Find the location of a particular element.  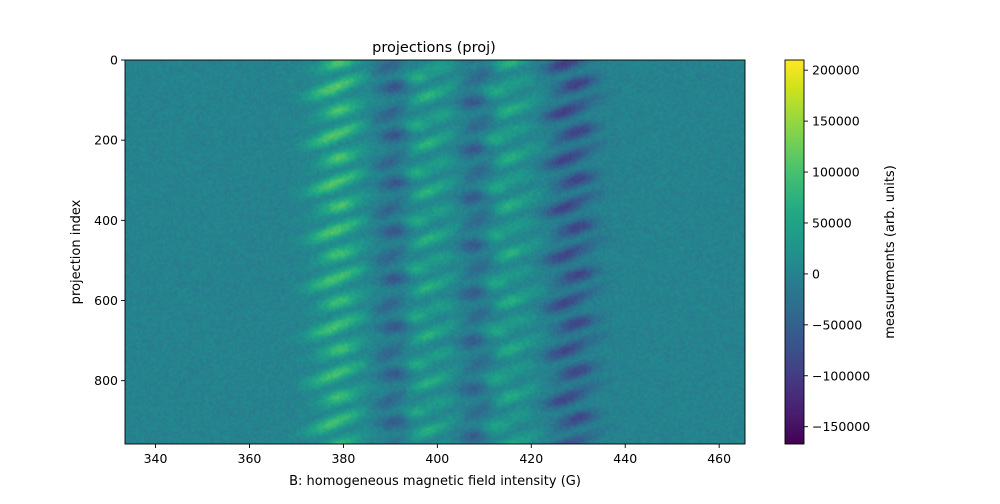

y-axis: 0 200 400 600 800 is located at coordinates (109, 220).